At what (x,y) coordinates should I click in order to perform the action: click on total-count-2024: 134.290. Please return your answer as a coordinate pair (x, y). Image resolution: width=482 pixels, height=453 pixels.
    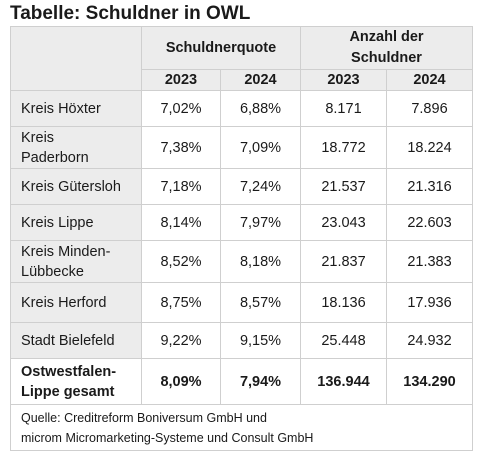
    Looking at the image, I should click on (429, 381).